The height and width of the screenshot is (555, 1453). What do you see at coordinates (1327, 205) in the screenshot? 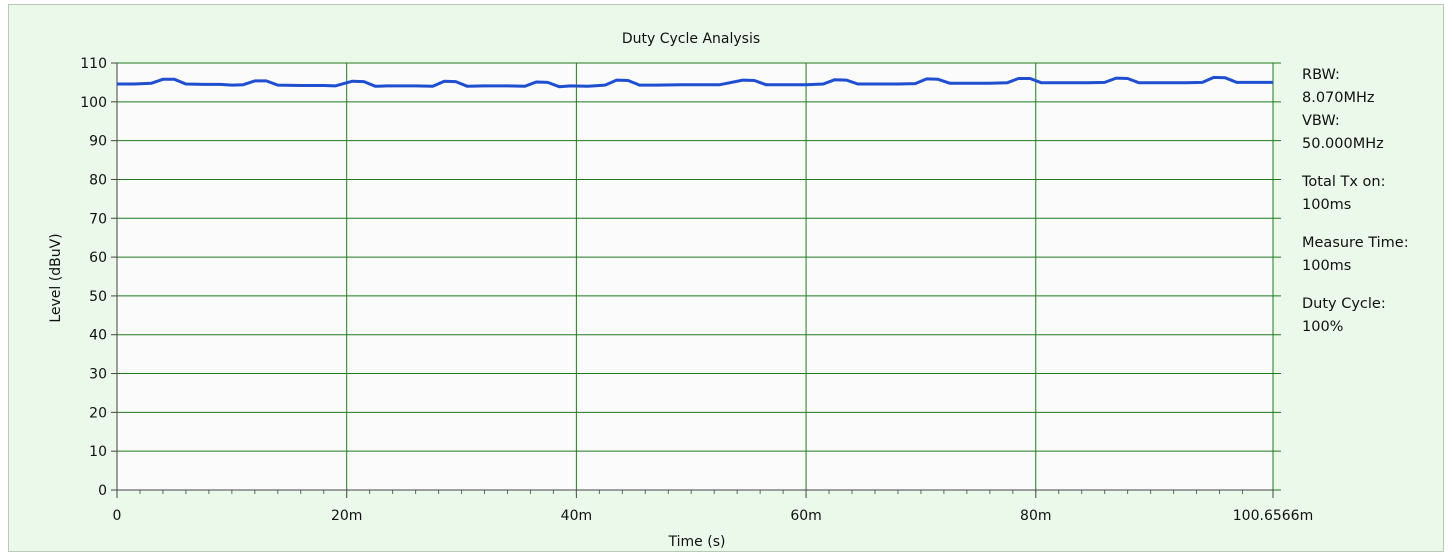
I see `total-tx-value: 100ms` at bounding box center [1327, 205].